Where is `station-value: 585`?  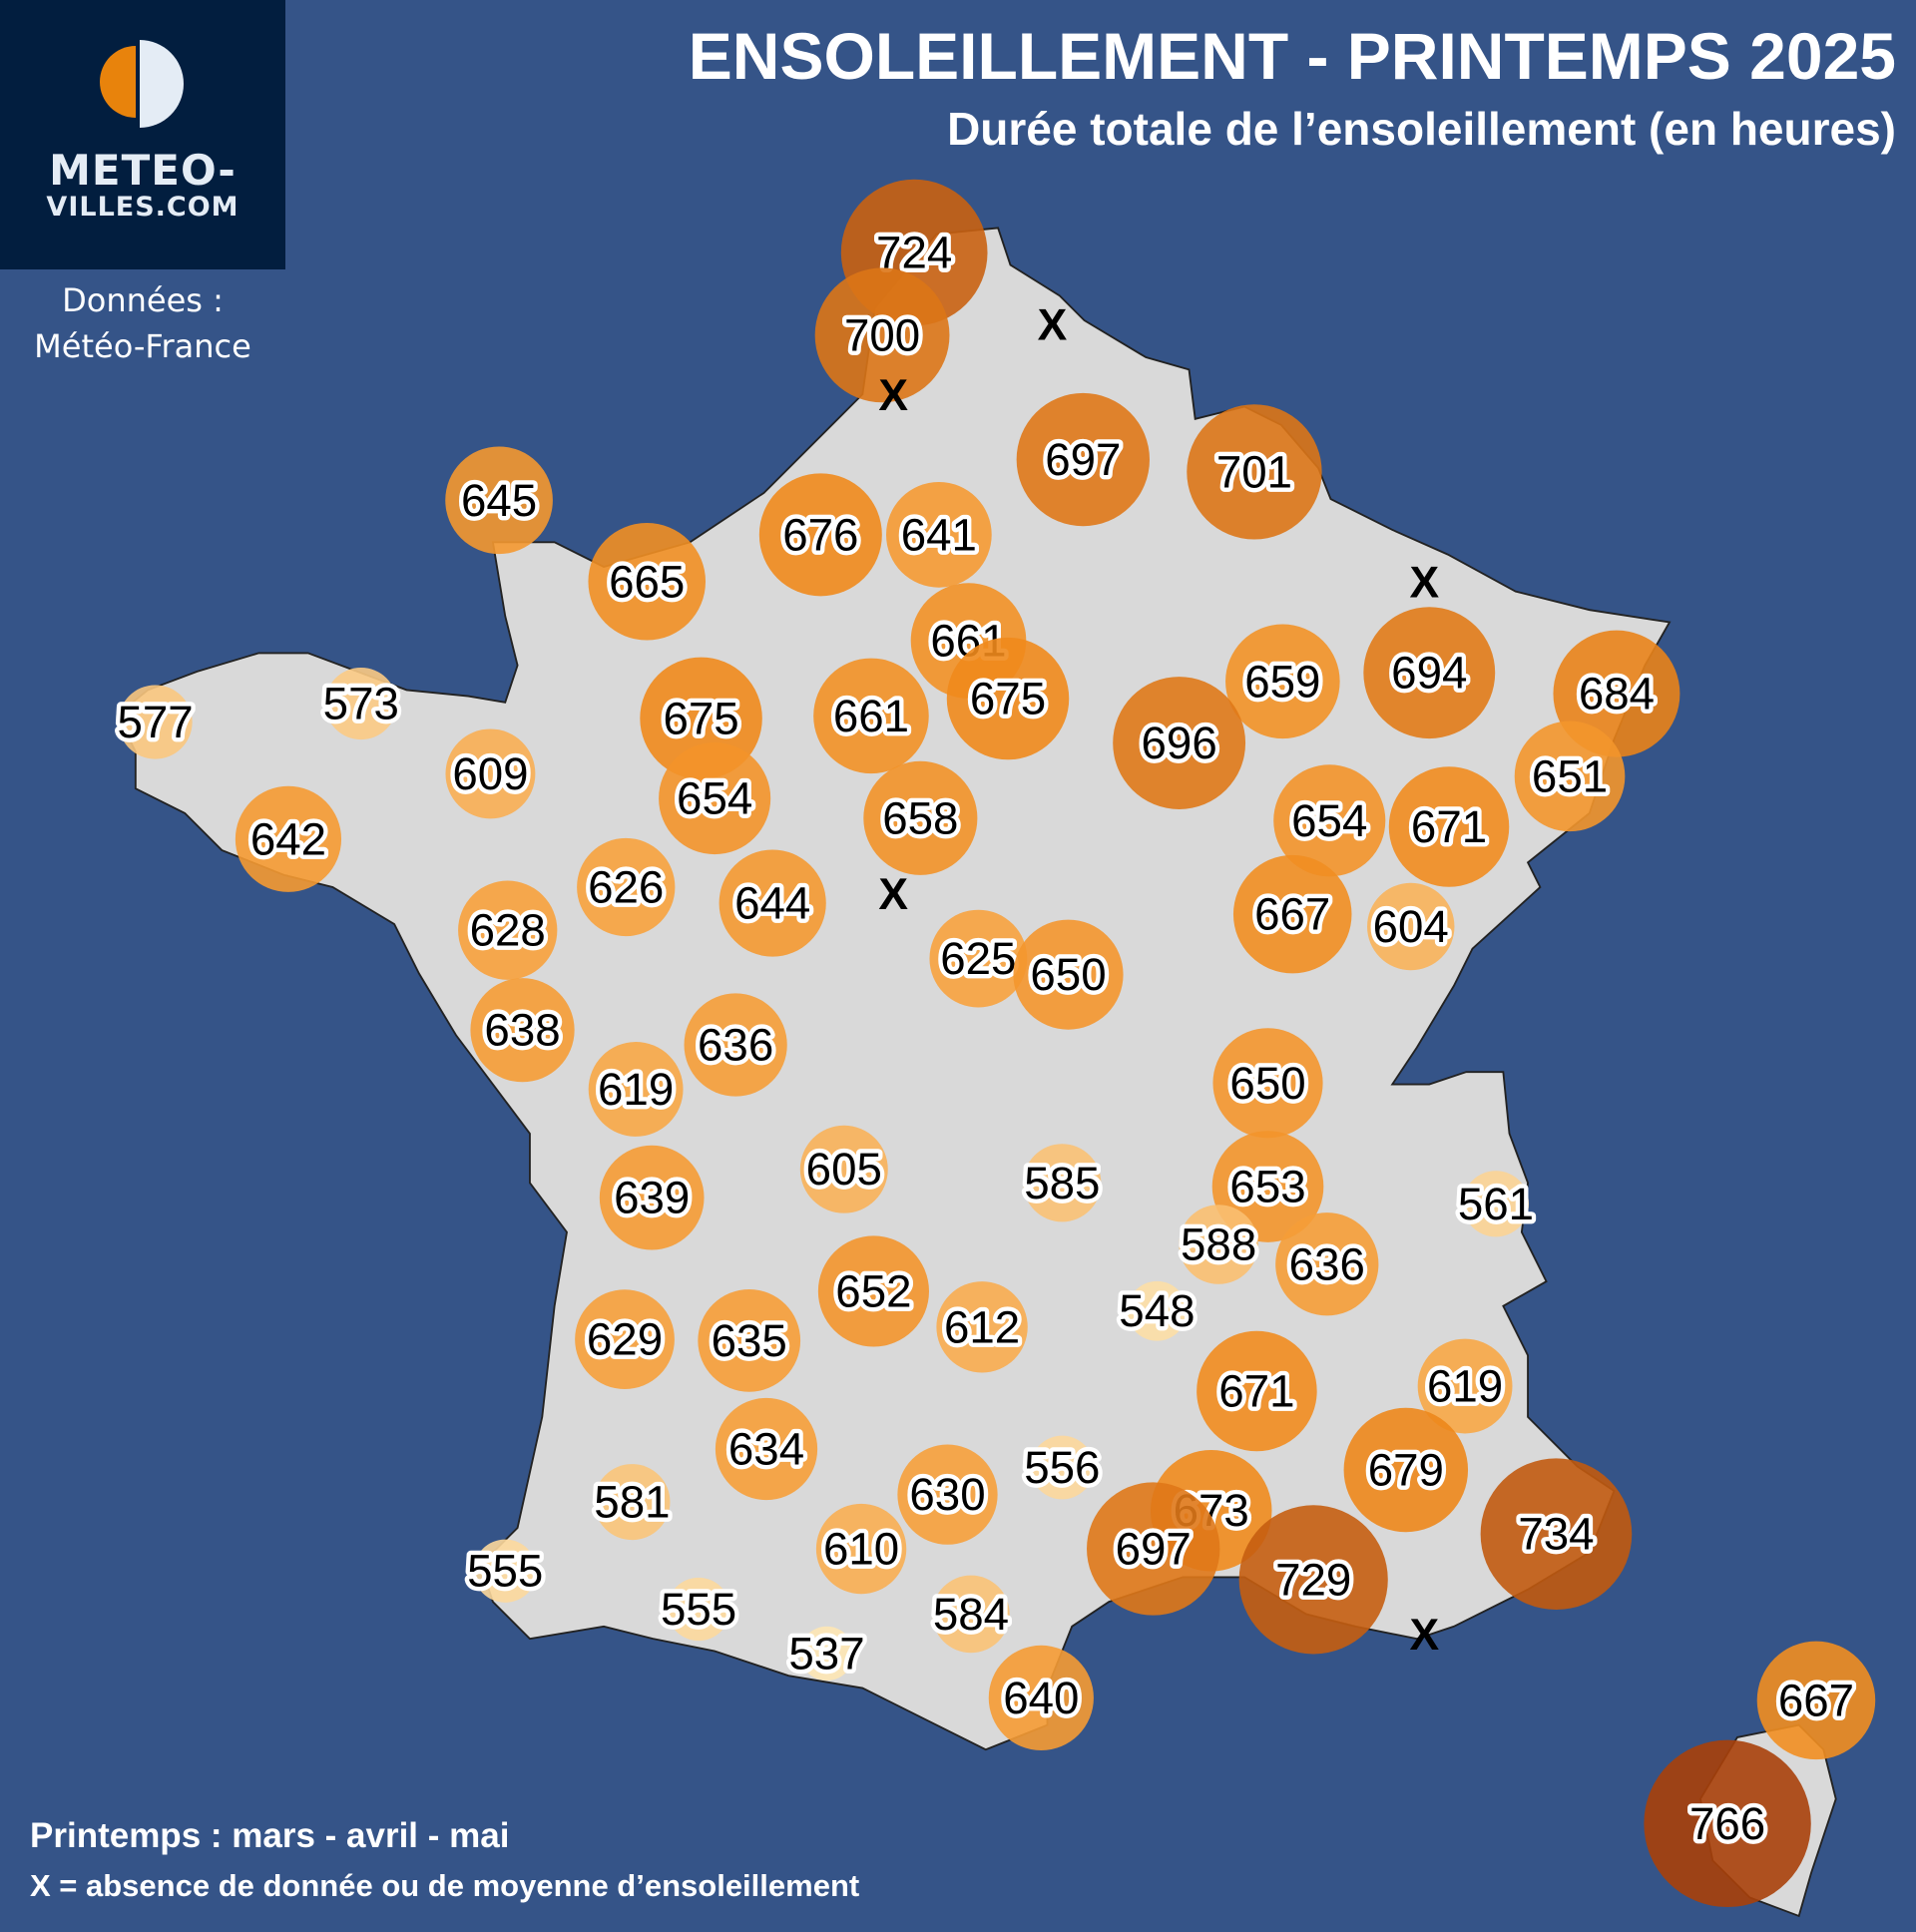
station-value: 585 is located at coordinates (1062, 1183).